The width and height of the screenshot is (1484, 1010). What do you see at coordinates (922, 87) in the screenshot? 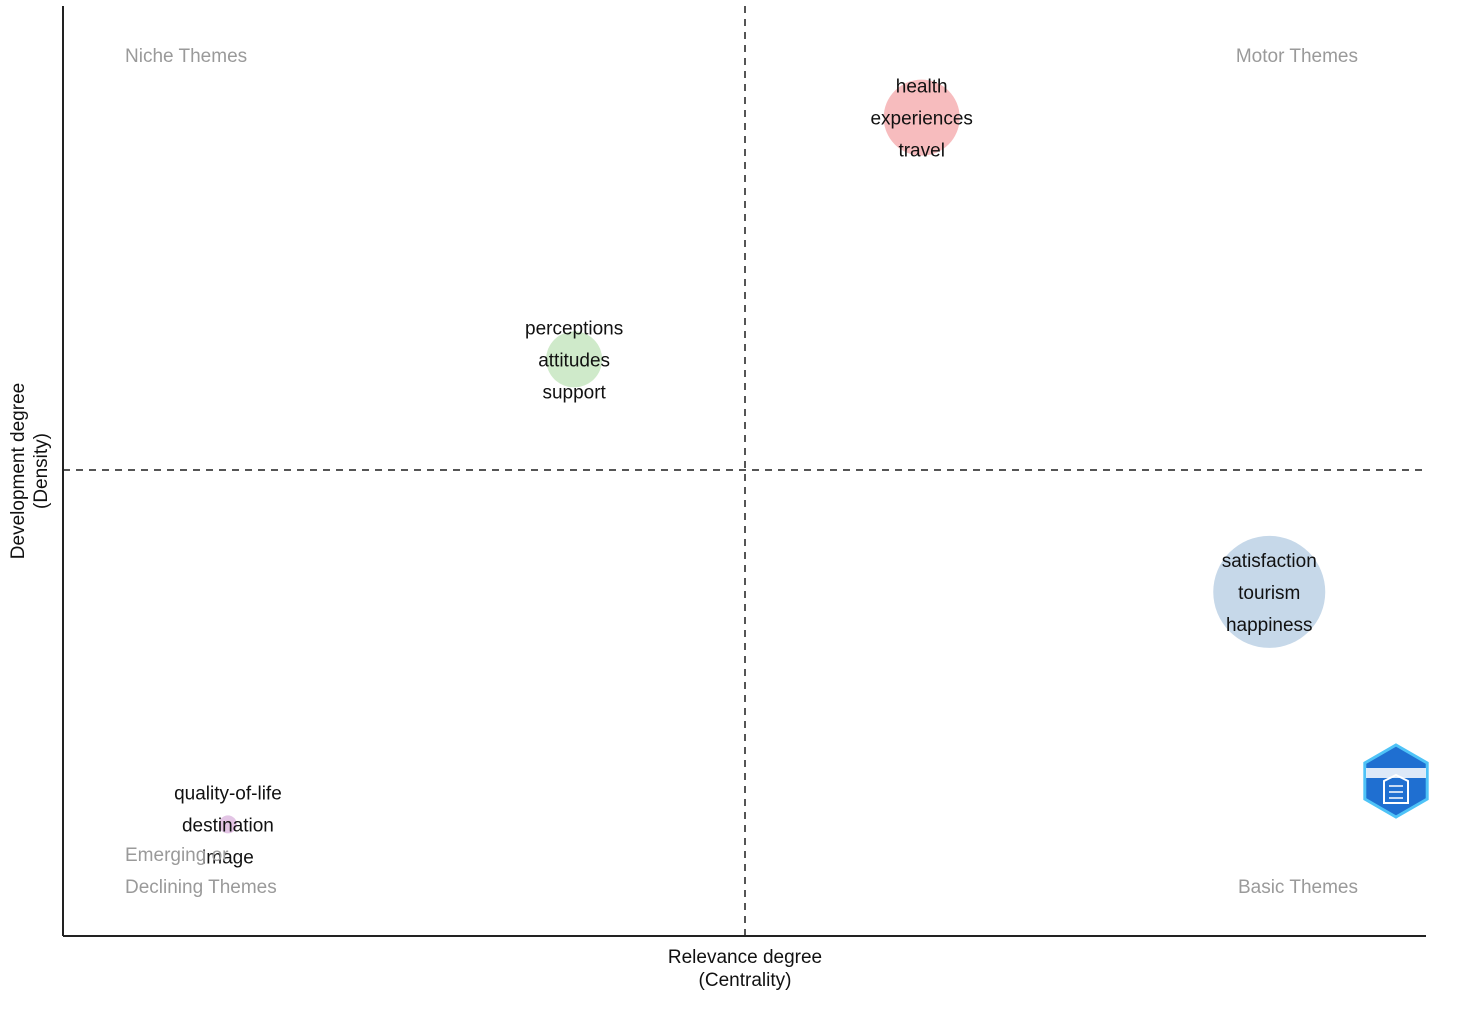
I see `cluster-label-health: health` at bounding box center [922, 87].